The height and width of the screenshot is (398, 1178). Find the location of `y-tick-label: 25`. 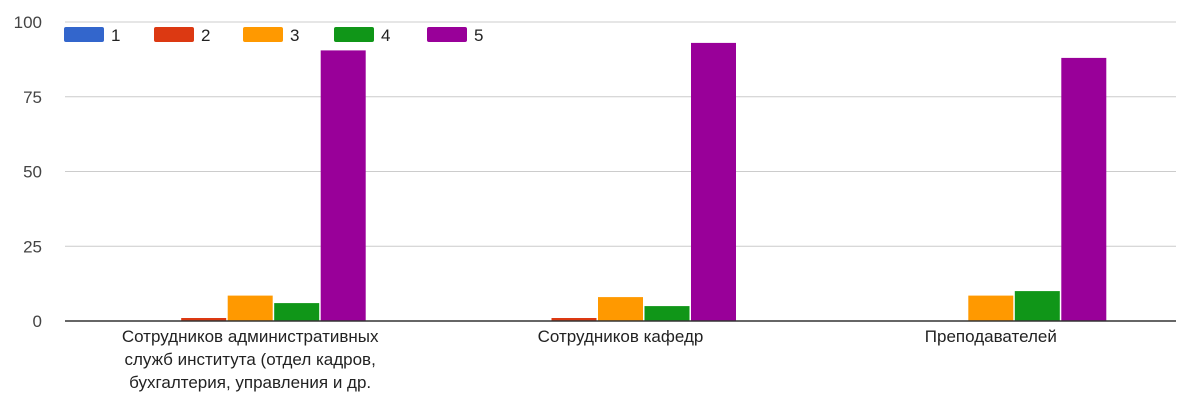

y-tick-label: 25 is located at coordinates (32, 246).